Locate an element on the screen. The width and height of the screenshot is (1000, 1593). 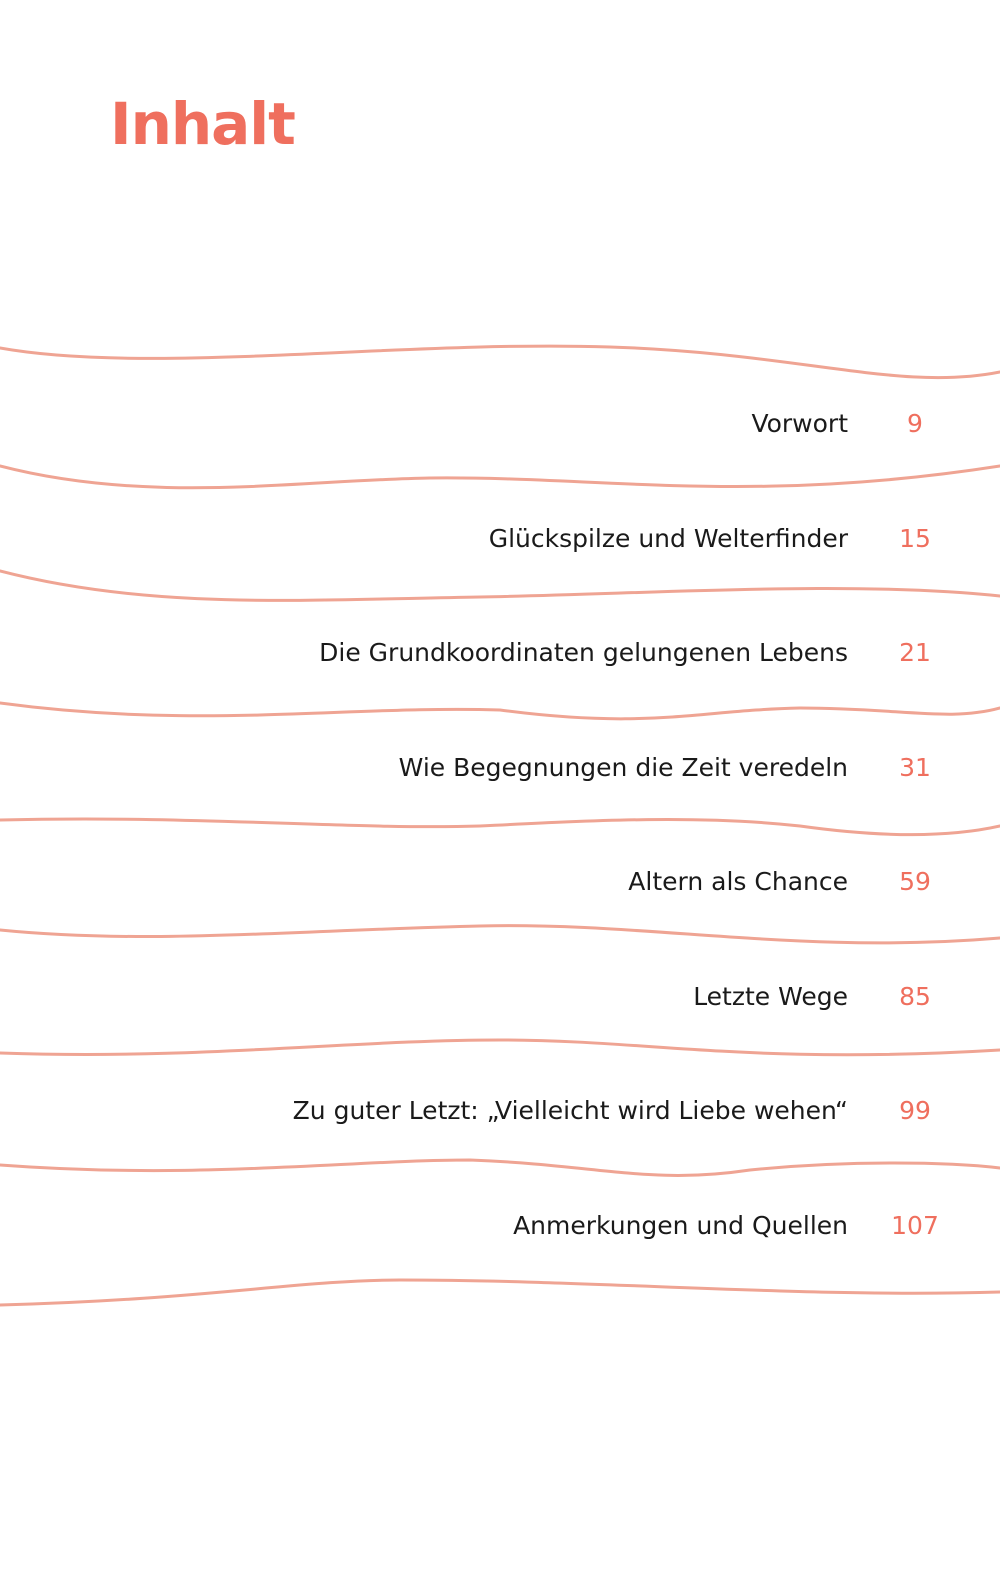
toc-entry-title: Die Grundkoordinaten gelungenen Lebens is located at coordinates (583, 652).